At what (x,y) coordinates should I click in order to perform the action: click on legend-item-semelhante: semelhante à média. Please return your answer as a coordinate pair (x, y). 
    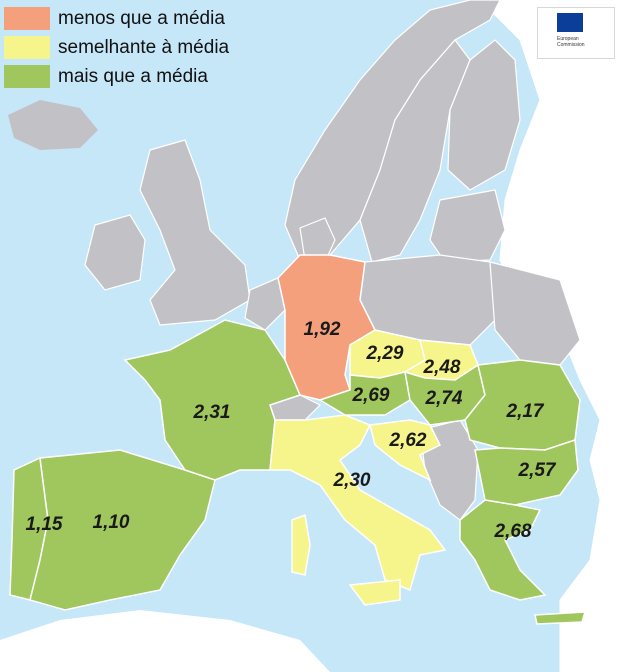
    Looking at the image, I should click on (116, 47).